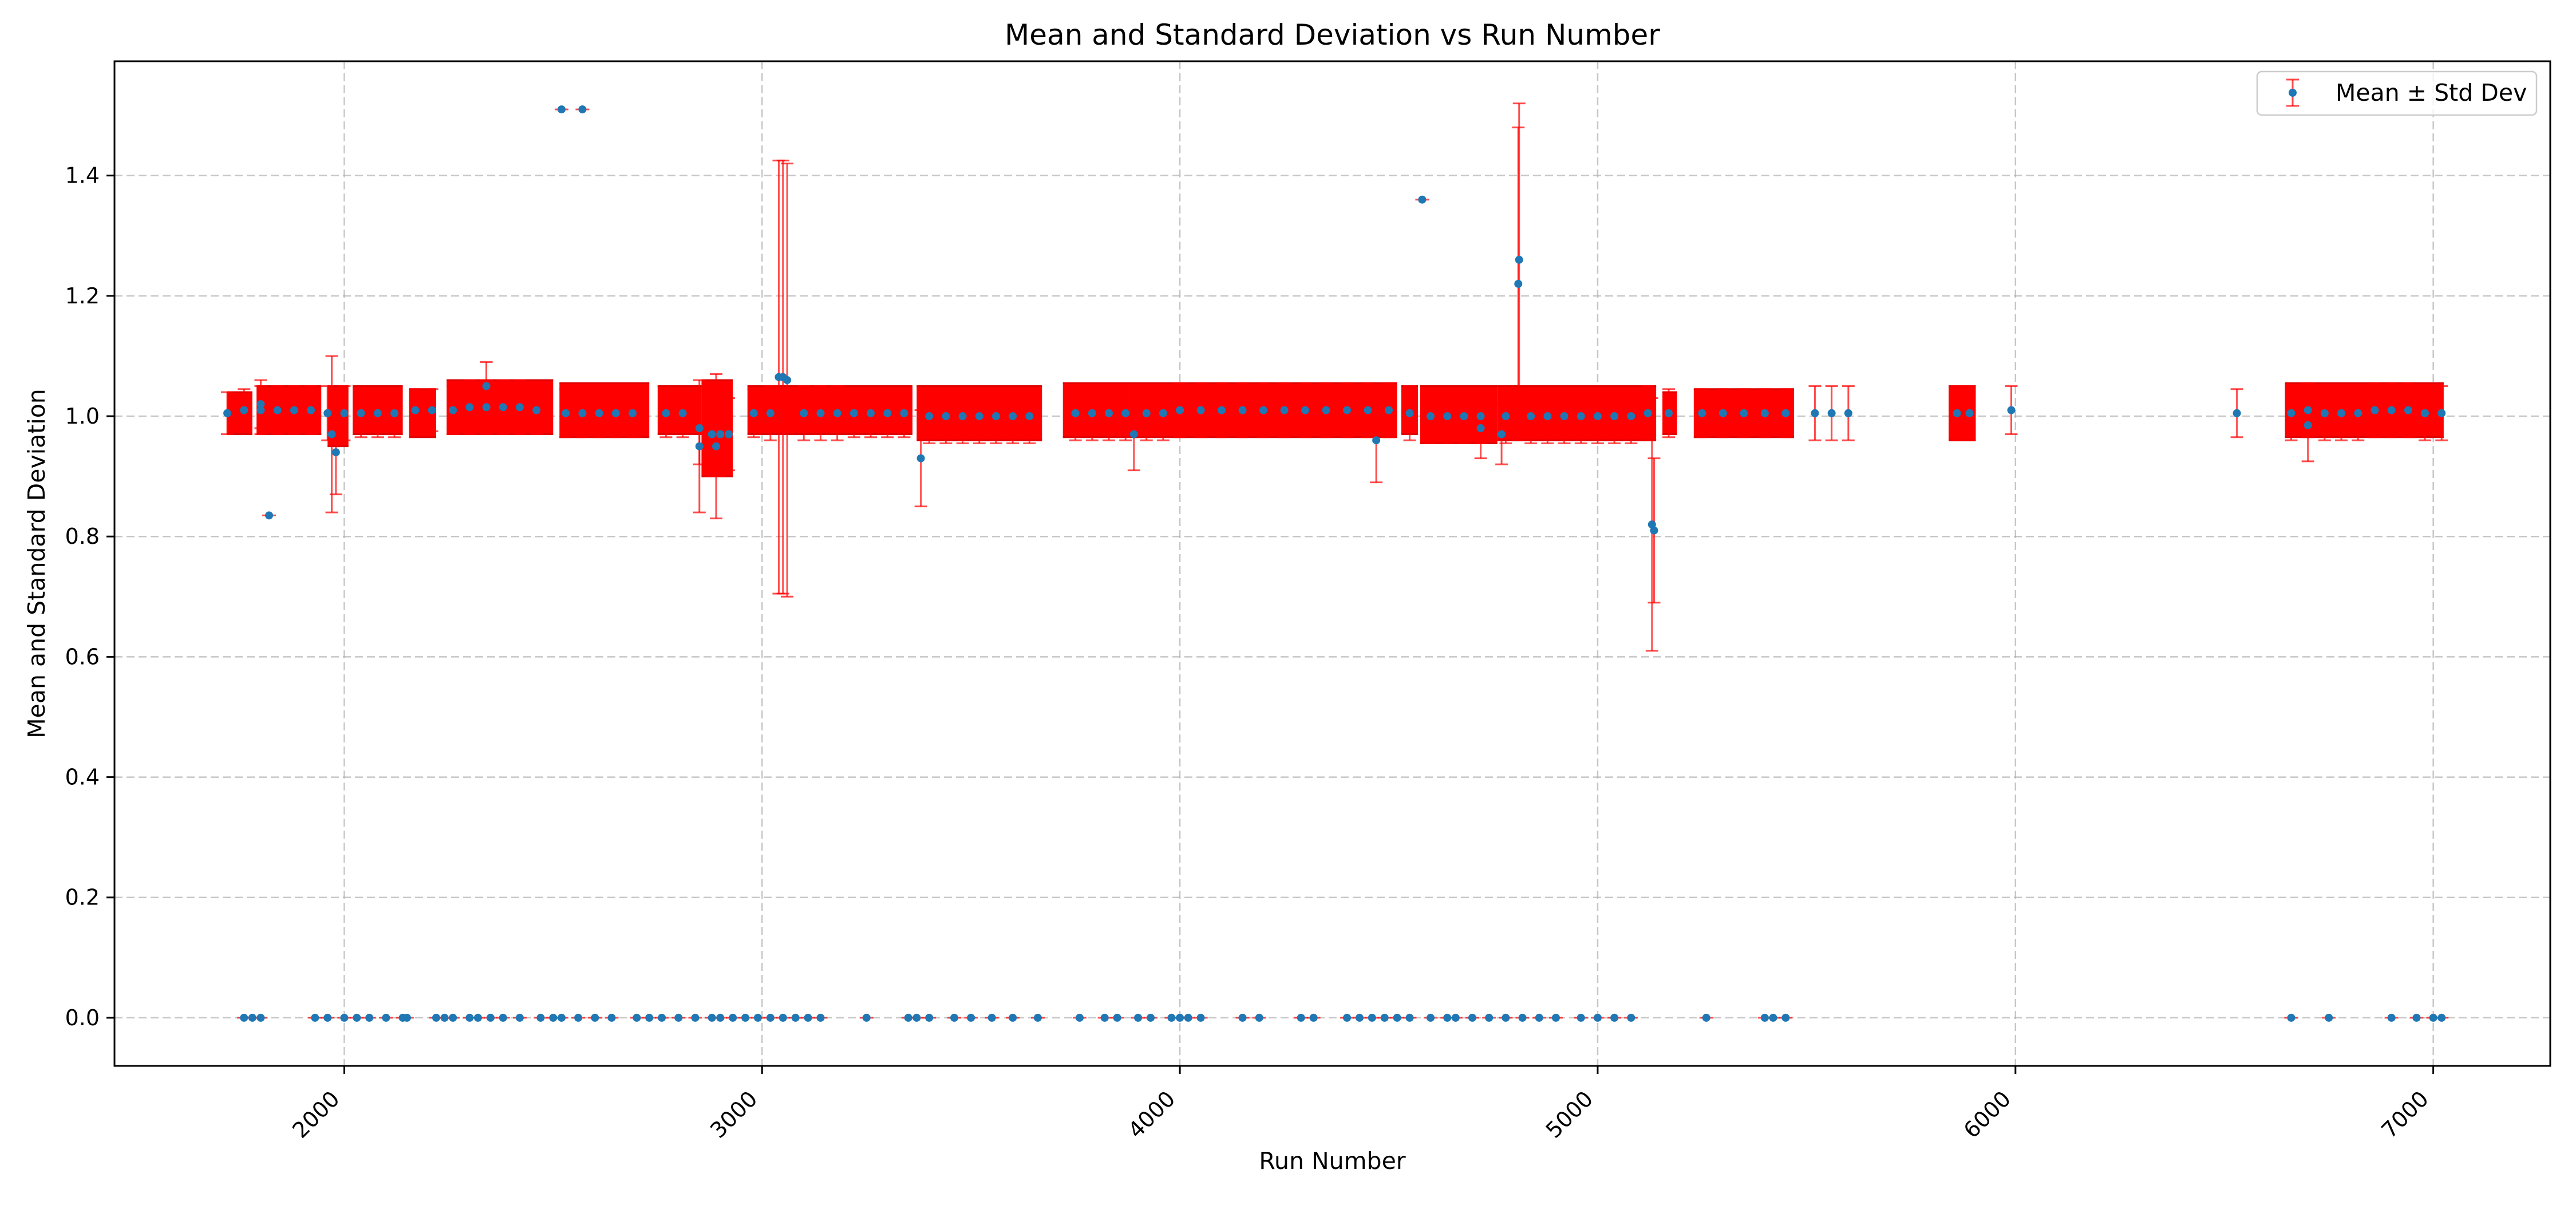  I want to click on legend: Mean ± Std Dev, so click(2397, 93).